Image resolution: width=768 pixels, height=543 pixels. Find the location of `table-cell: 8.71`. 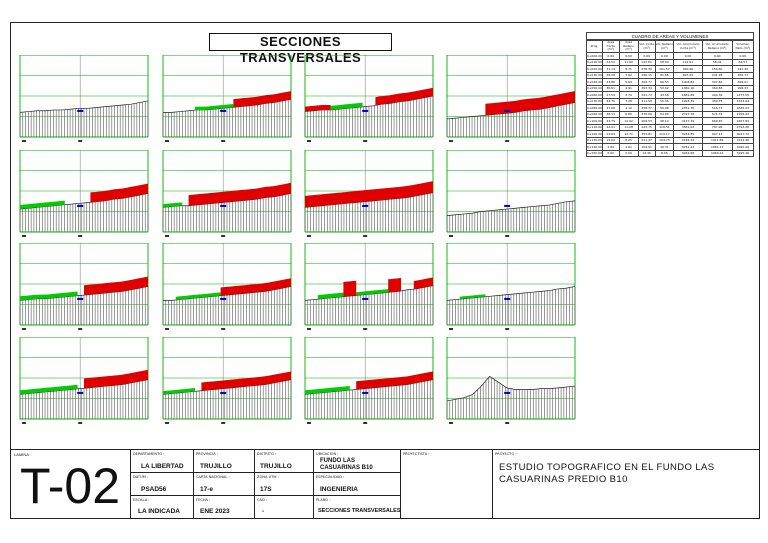

table-cell: 8.71 is located at coordinates (628, 69).